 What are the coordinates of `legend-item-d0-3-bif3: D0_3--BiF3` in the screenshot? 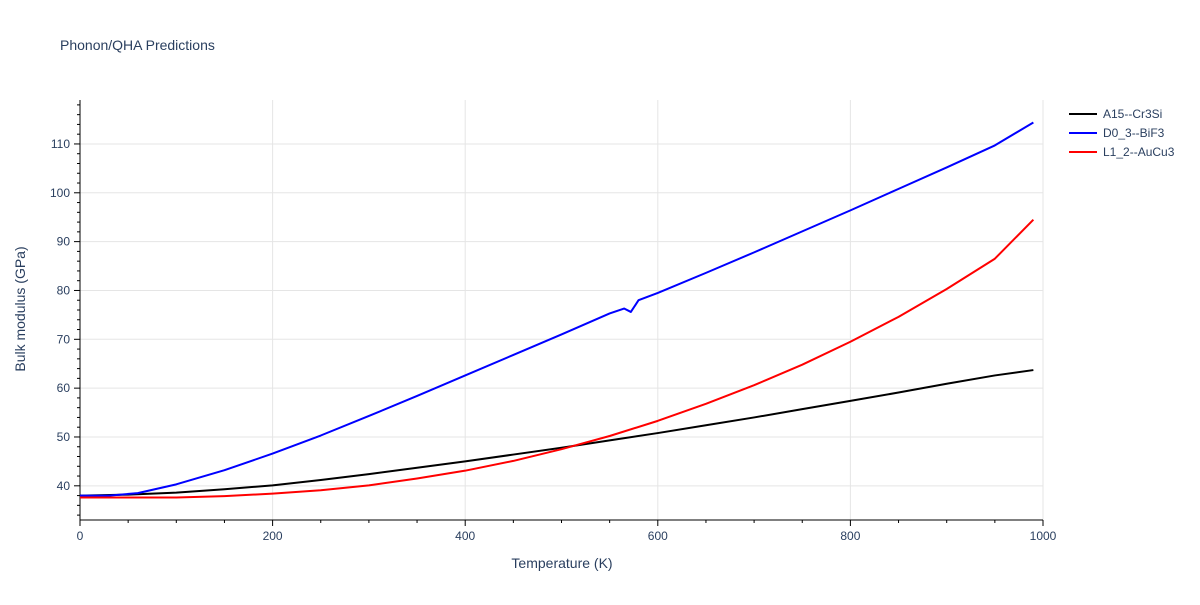 It's located at (1117, 133).